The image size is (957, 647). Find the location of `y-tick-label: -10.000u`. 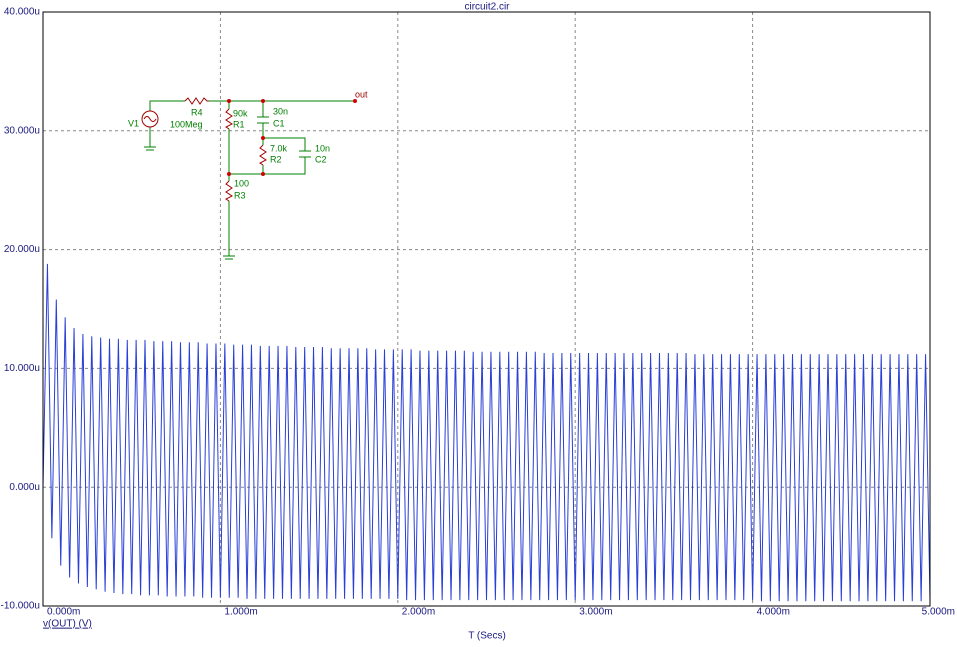

y-tick-label: -10.000u is located at coordinates (20, 606).